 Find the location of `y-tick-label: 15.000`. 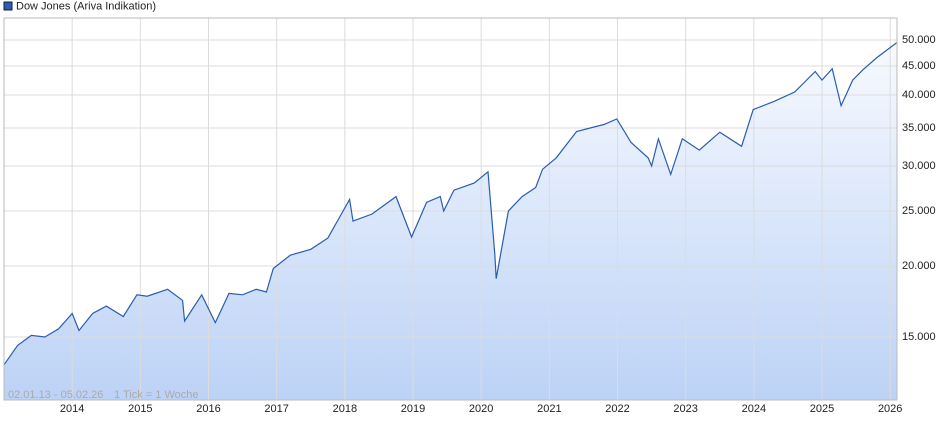

y-tick-label: 15.000 is located at coordinates (919, 337).